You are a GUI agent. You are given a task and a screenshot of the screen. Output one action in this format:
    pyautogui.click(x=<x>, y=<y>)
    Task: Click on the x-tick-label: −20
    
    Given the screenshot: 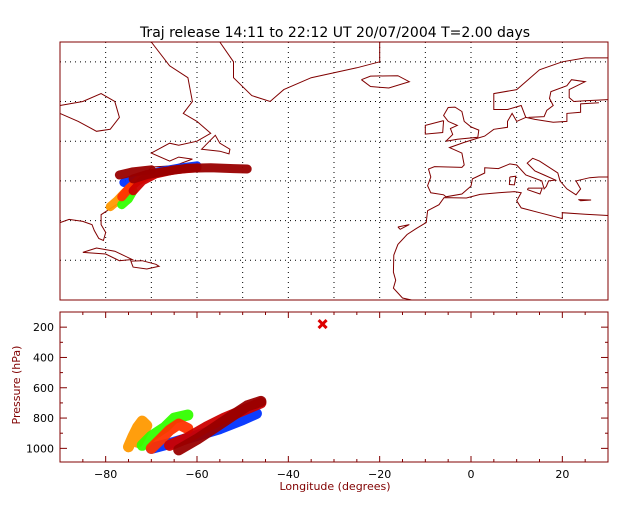 What is the action you would take?
    pyautogui.click(x=379, y=474)
    